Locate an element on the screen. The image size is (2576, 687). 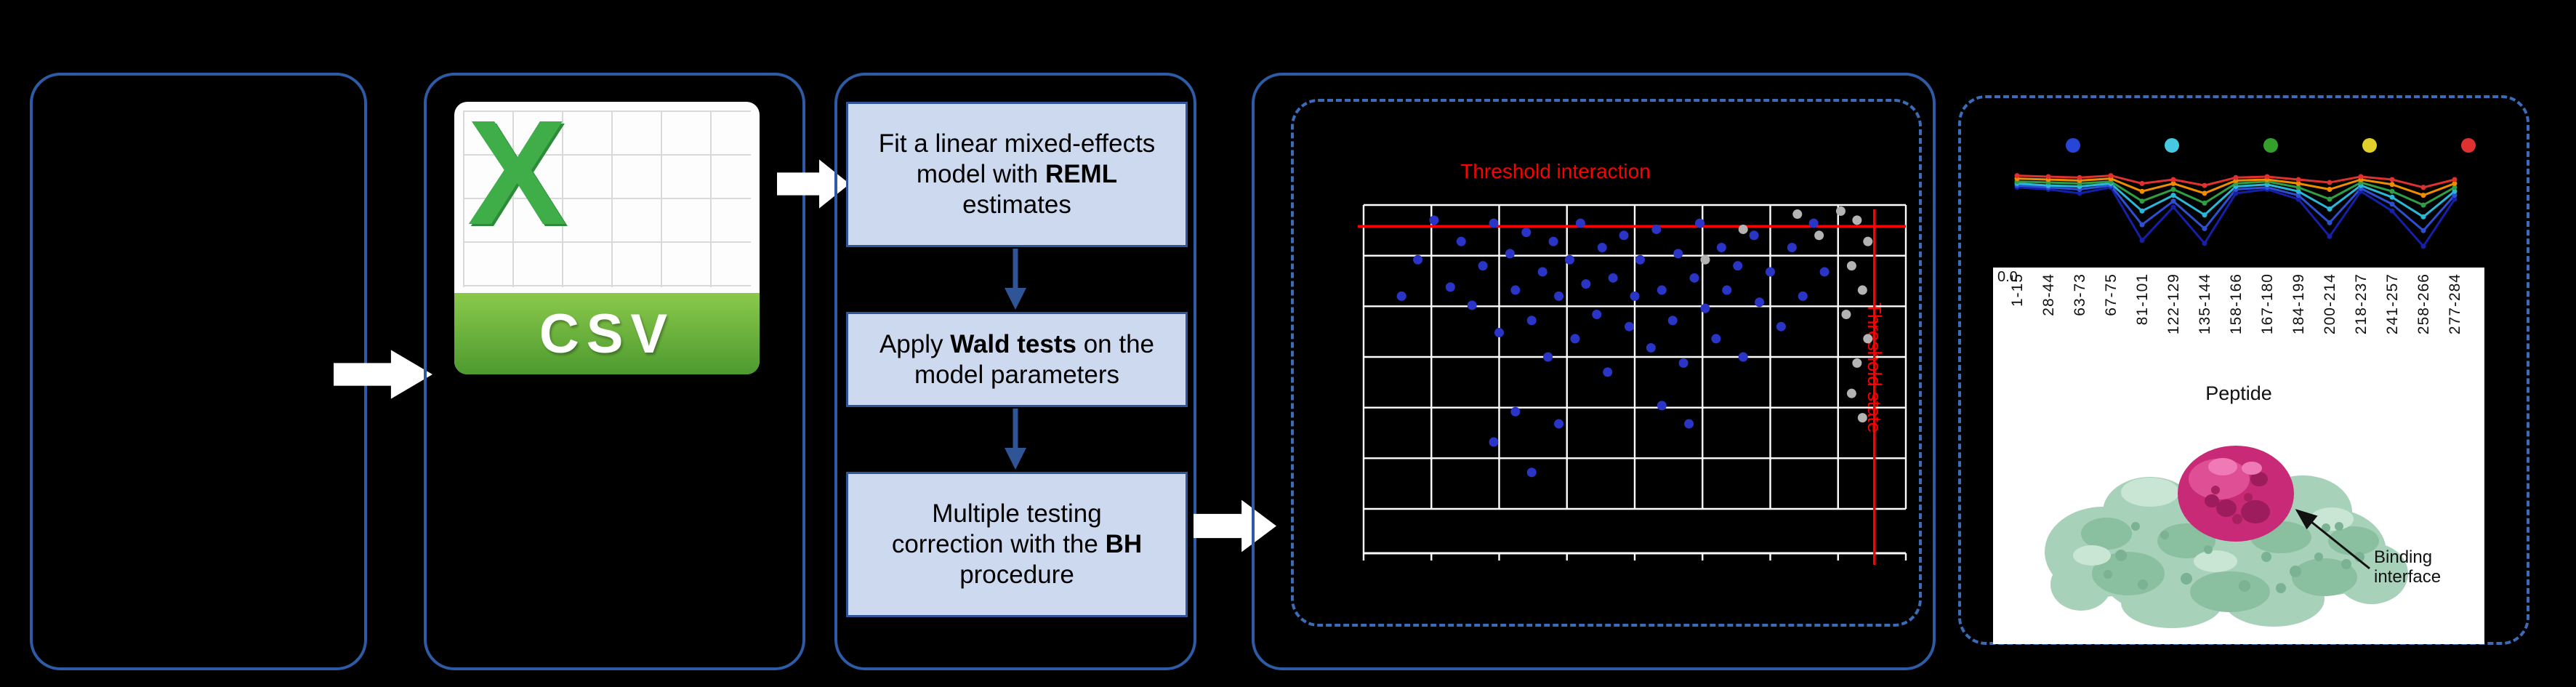
csv-file-icon: X CSV is located at coordinates (607, 231).